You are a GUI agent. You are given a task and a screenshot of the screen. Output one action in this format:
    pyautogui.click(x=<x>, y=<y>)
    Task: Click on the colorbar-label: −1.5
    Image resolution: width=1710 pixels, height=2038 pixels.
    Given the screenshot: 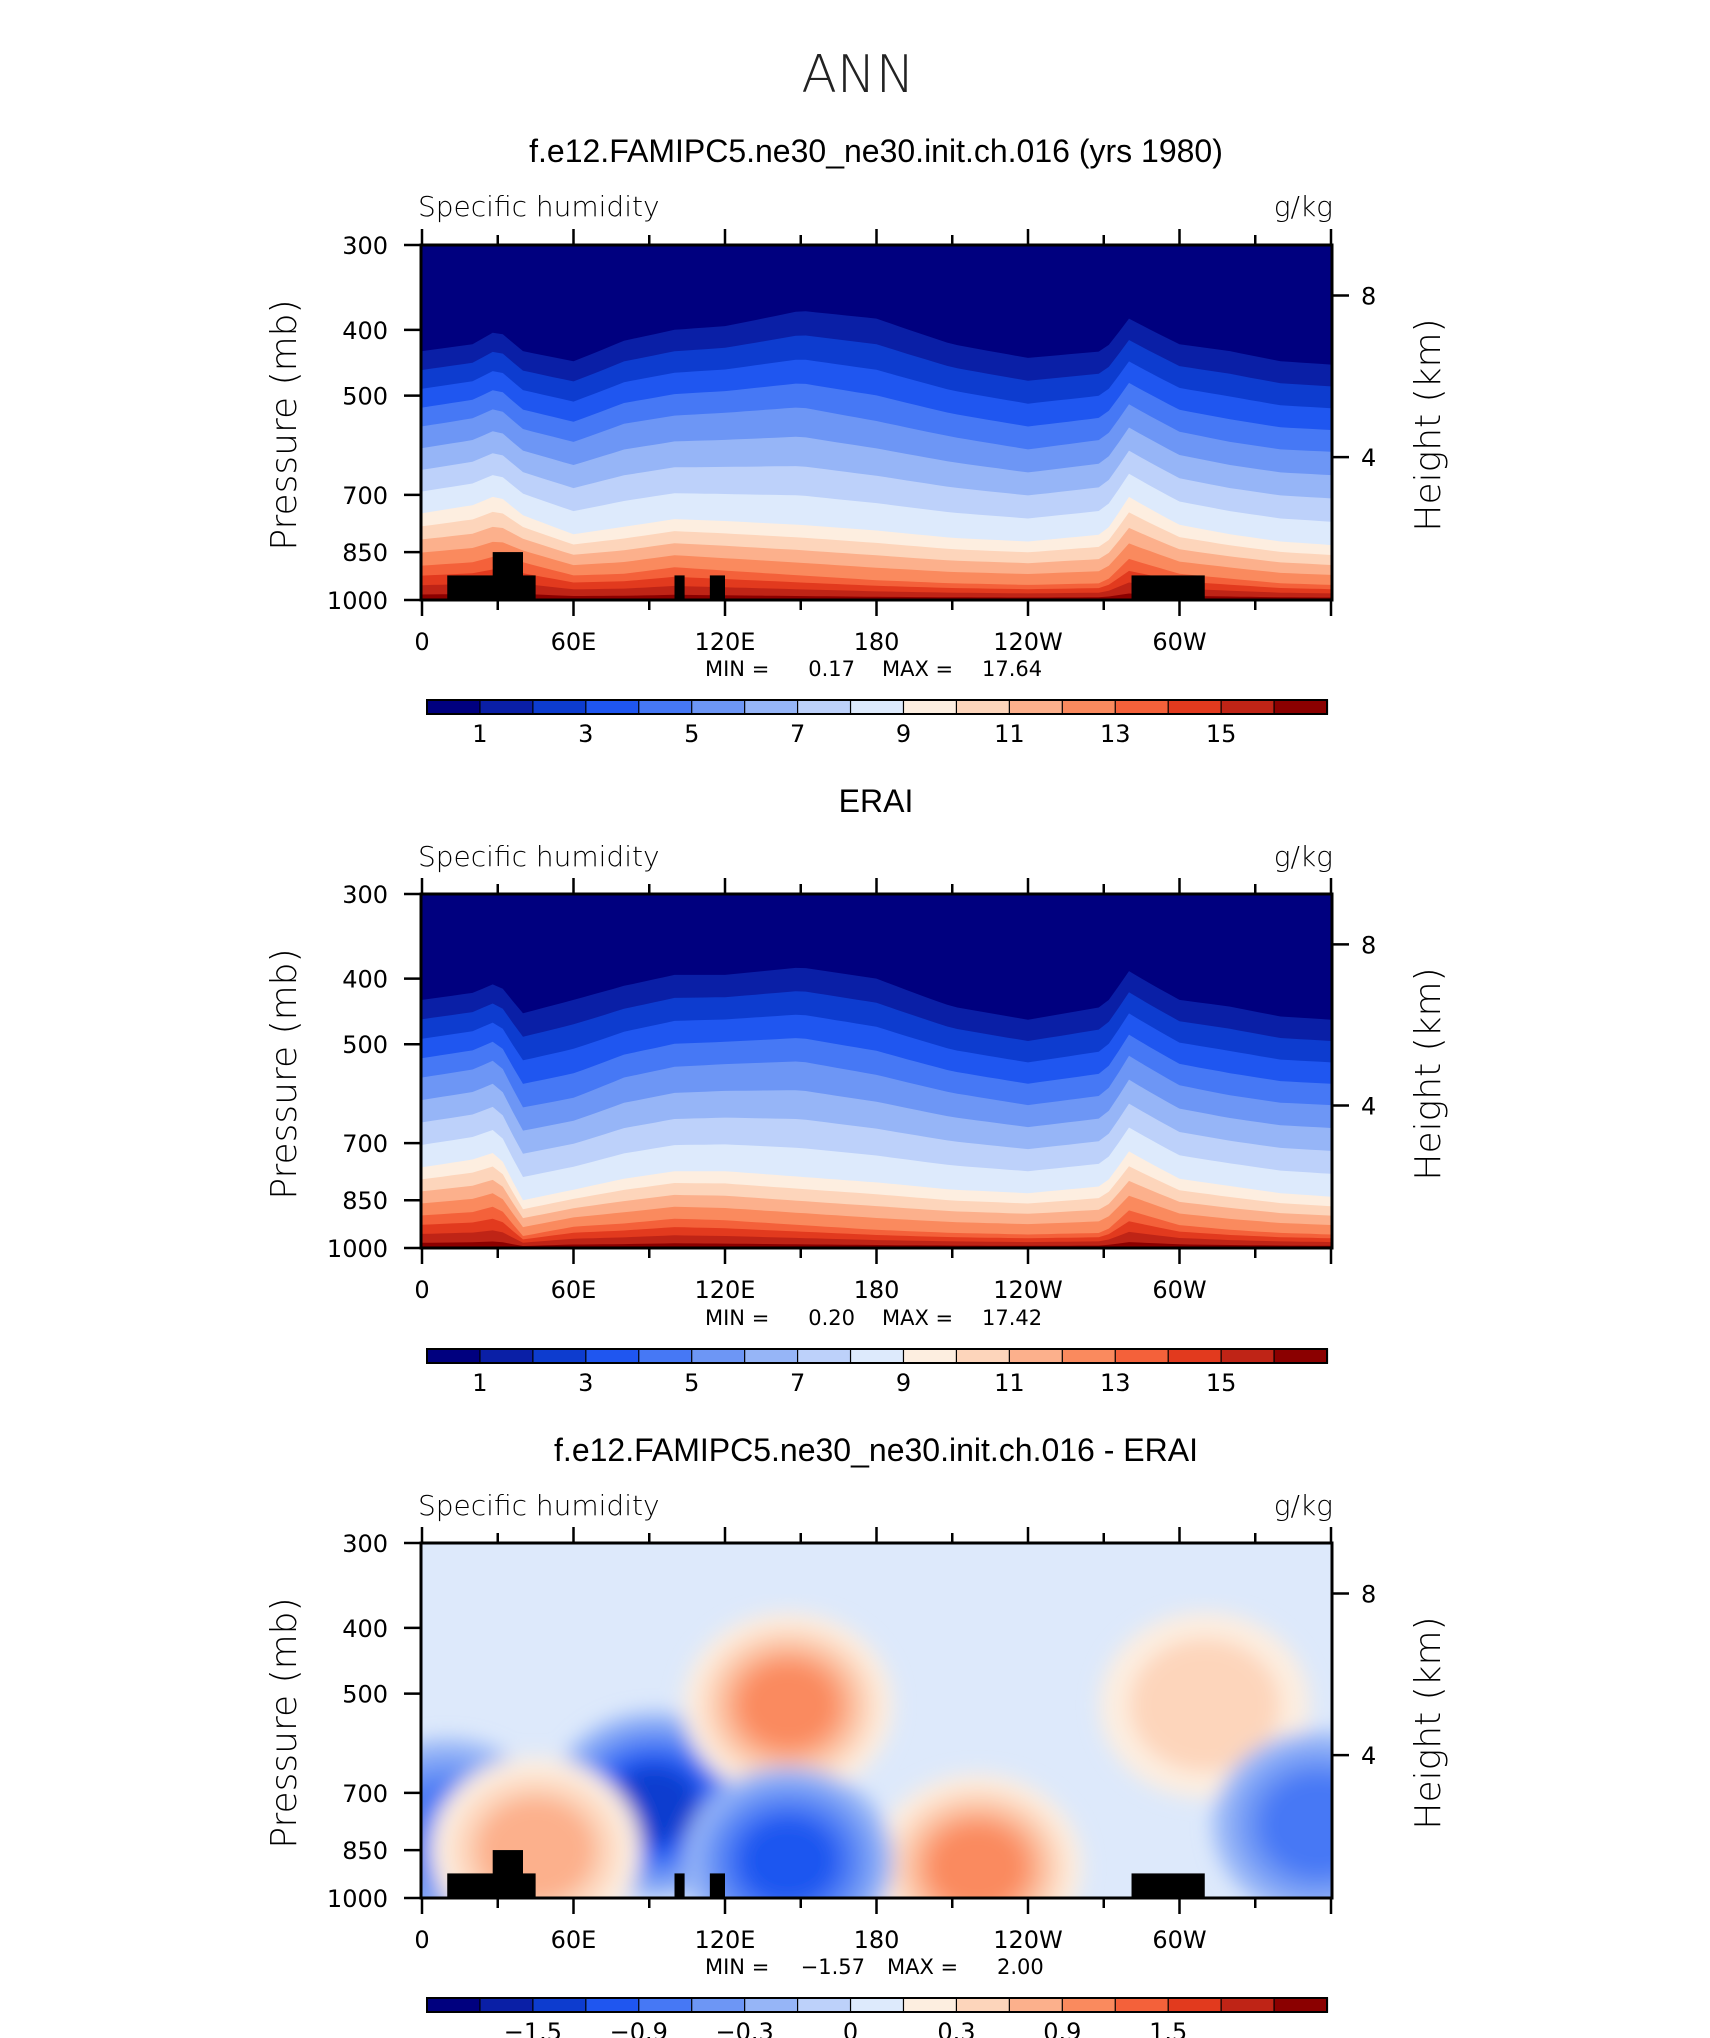 What is the action you would take?
    pyautogui.click(x=533, y=2028)
    